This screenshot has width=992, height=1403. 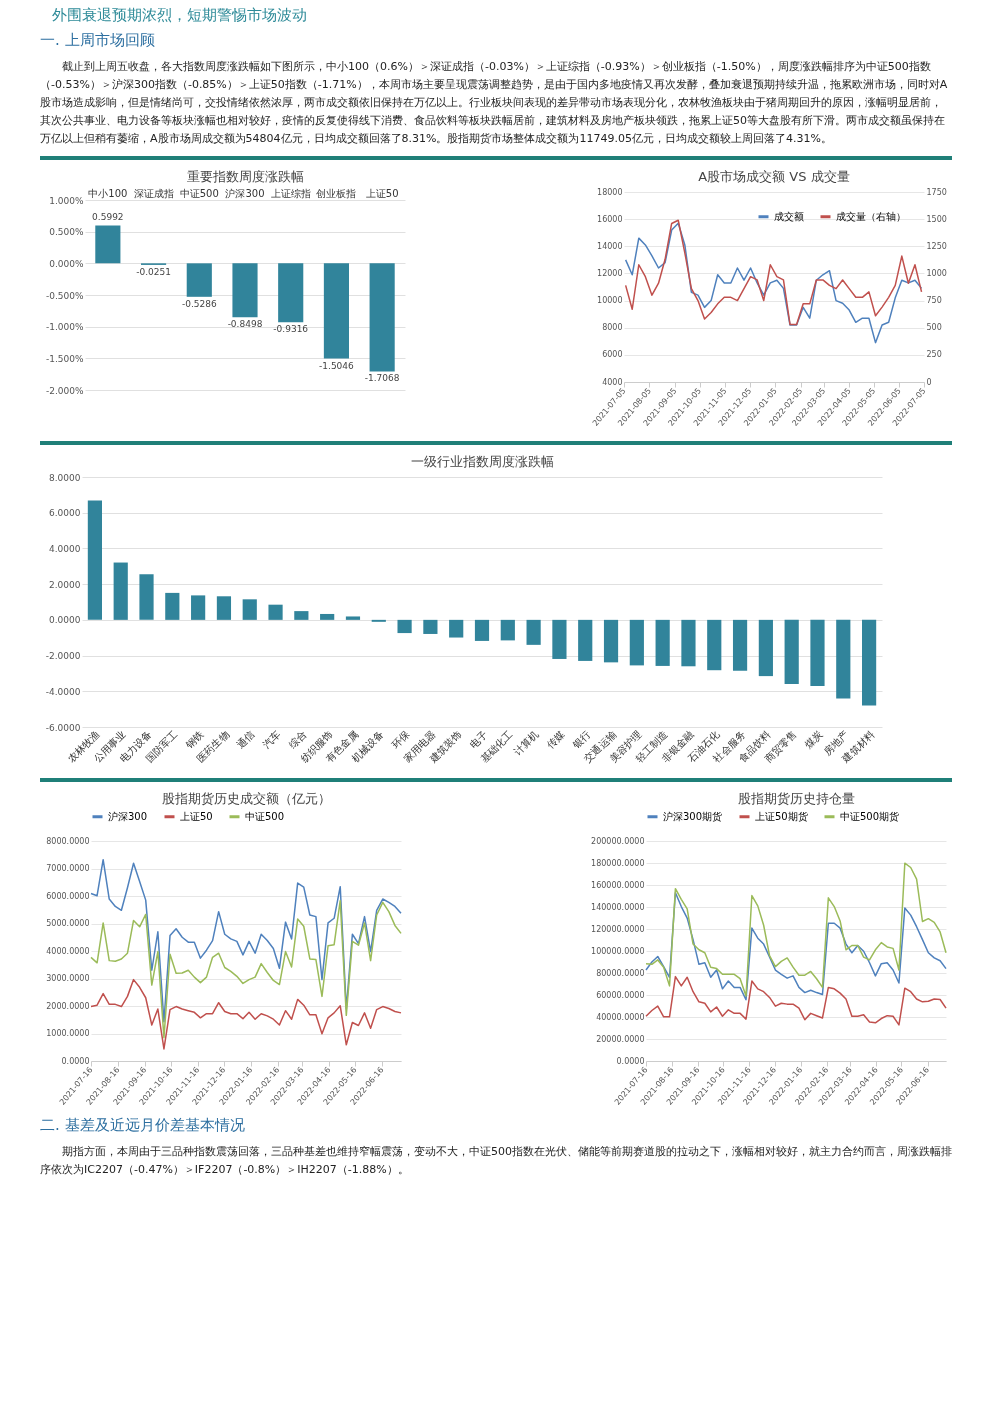 I want to click on y-tick-label: 2.0000, so click(x=65, y=584).